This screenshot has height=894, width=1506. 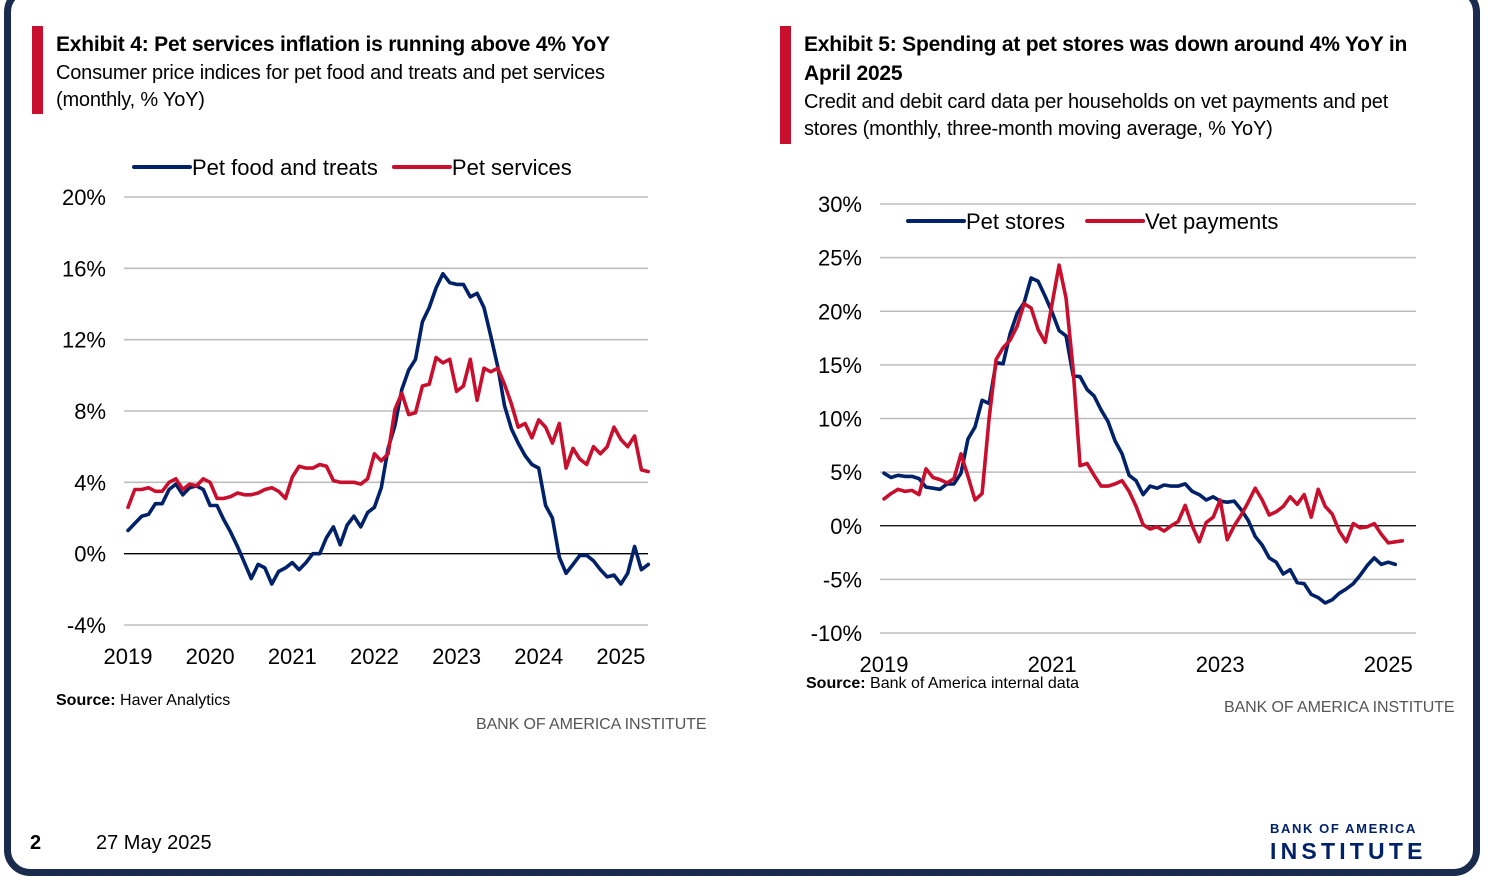 What do you see at coordinates (840, 258) in the screenshot?
I see `exhibit-5-ytick-label: 25%` at bounding box center [840, 258].